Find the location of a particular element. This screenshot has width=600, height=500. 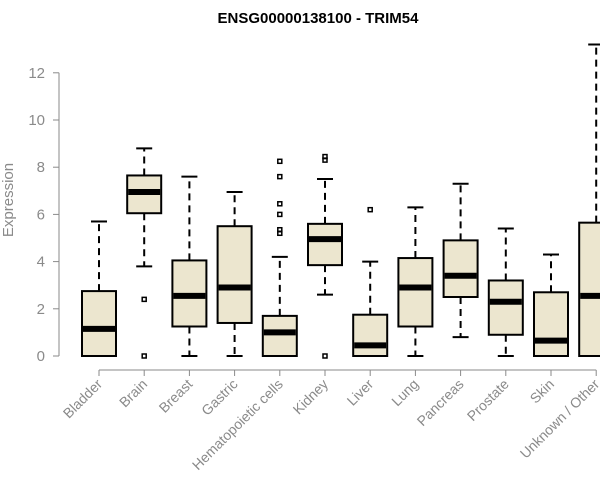

y-axis: 0 2 4 6 8 10 12 is located at coordinates (44, 215).